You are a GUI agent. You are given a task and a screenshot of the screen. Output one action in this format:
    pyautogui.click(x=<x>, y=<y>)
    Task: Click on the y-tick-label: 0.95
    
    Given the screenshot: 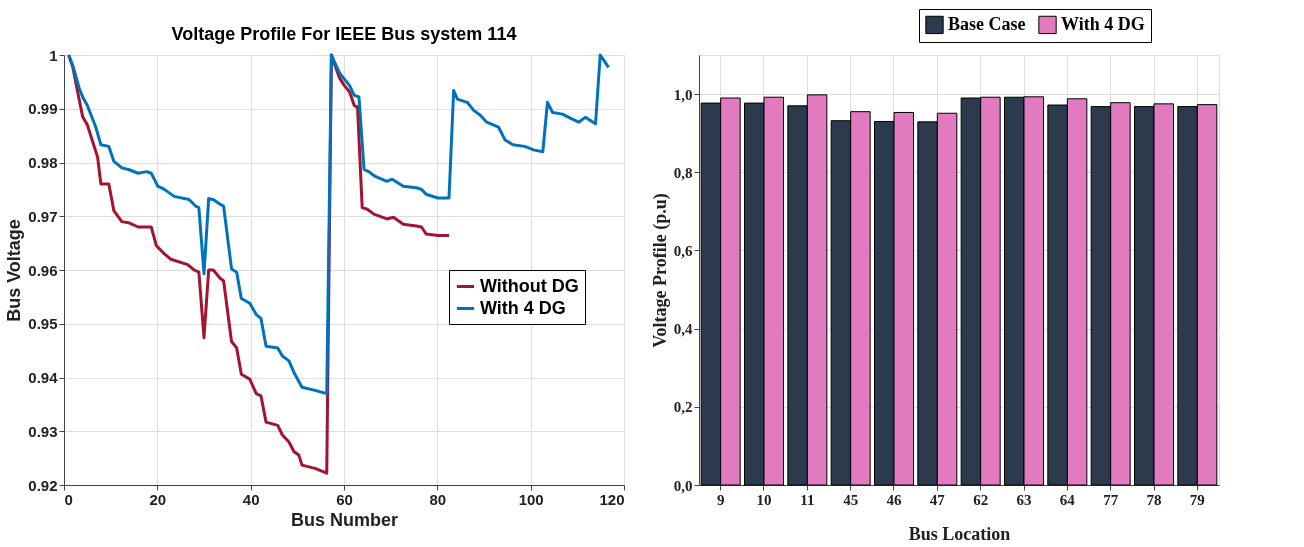 What is the action you would take?
    pyautogui.click(x=43, y=324)
    